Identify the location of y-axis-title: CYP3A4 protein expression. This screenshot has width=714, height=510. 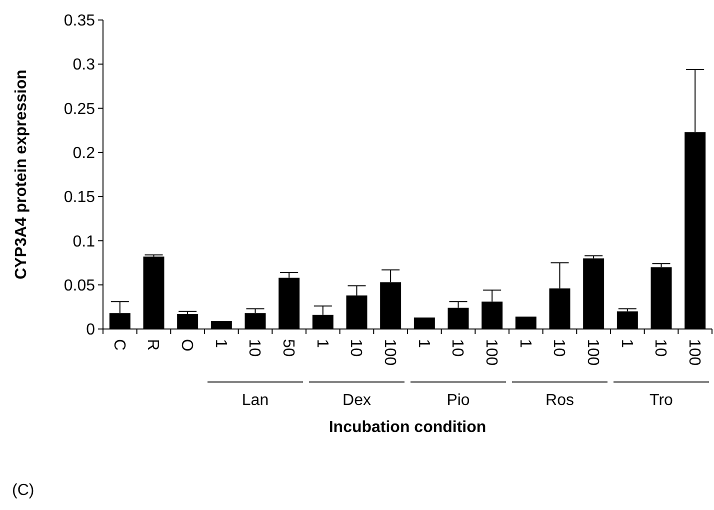
(21, 175).